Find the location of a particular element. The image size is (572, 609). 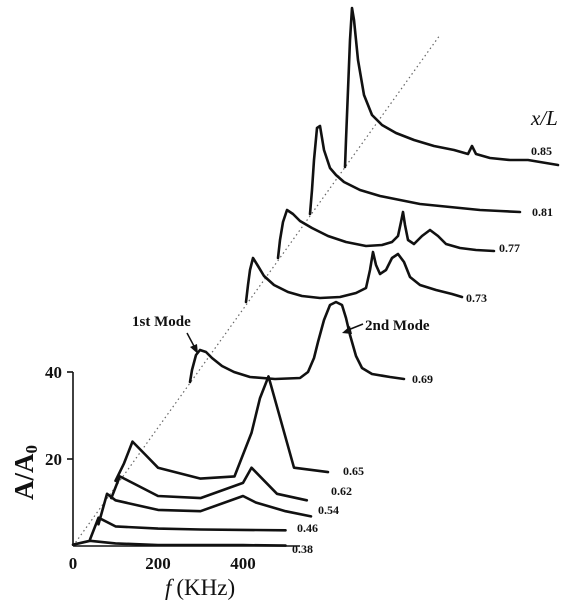

series-label-0-65: 0.65 is located at coordinates (353, 471).